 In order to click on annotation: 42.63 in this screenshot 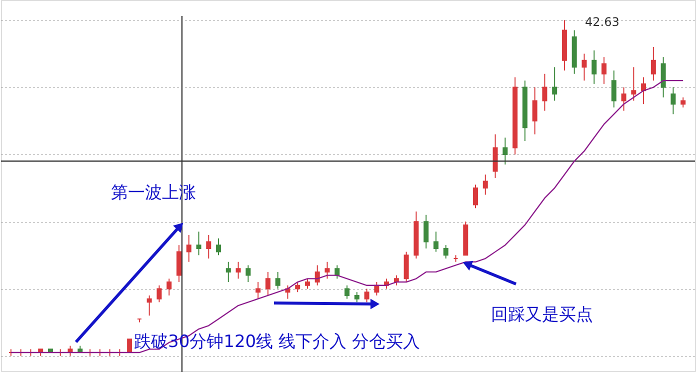, I will do `click(602, 22)`.